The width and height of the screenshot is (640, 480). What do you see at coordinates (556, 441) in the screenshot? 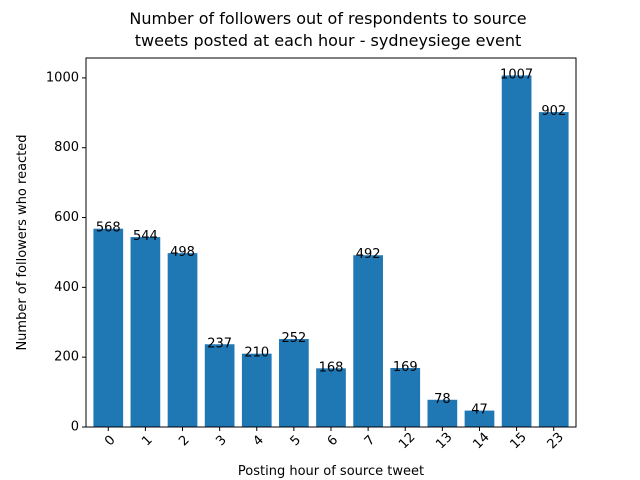
I see `x-tick-label: 23` at bounding box center [556, 441].